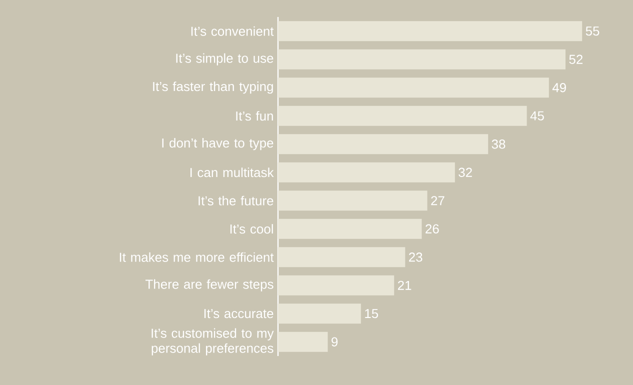 This screenshot has width=633, height=385. What do you see at coordinates (225, 59) in the screenshot?
I see `y-tick-label: It’s simple to use` at bounding box center [225, 59].